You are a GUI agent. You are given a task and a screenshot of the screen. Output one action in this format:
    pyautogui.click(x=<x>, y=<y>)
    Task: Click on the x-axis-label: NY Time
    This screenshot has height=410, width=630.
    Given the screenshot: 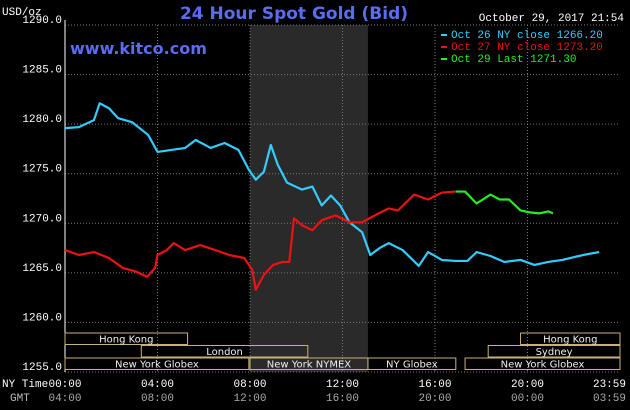 What is the action you would take?
    pyautogui.click(x=25, y=385)
    